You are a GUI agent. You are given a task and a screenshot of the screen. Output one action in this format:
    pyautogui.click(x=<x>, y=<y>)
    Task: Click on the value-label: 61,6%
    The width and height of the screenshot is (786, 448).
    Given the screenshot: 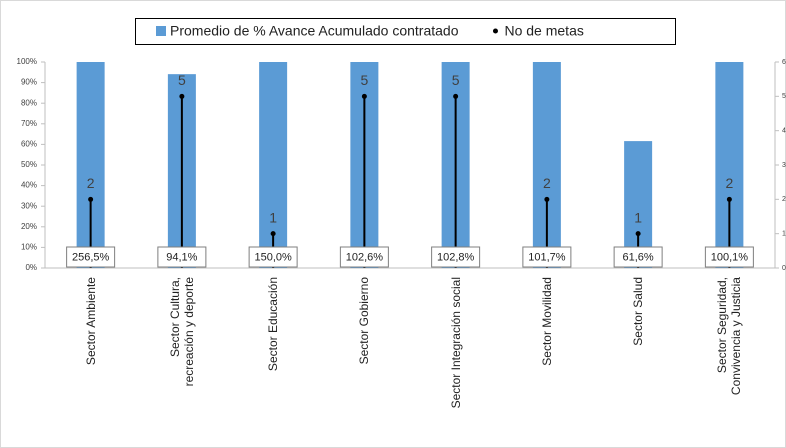 What is the action you would take?
    pyautogui.click(x=638, y=257)
    